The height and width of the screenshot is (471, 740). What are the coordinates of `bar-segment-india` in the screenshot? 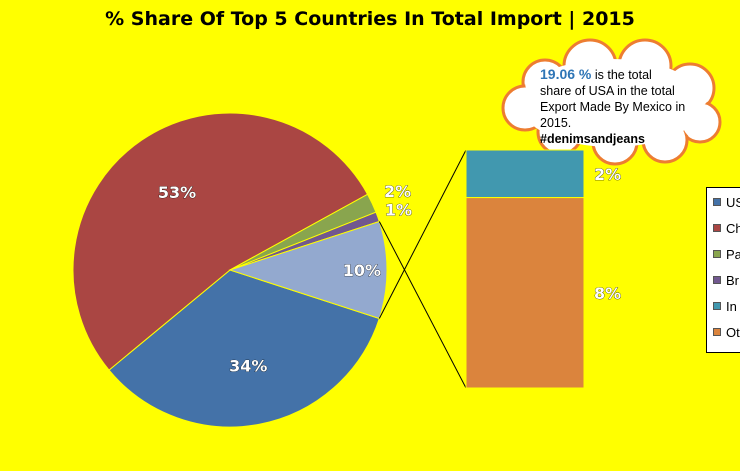 It's located at (525, 174).